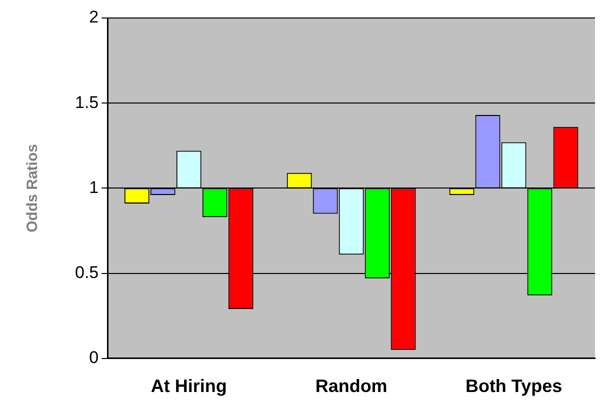 This screenshot has width=603, height=418. Describe the element at coordinates (86, 102) in the screenshot. I see `y-tick-label: 1.5` at that location.